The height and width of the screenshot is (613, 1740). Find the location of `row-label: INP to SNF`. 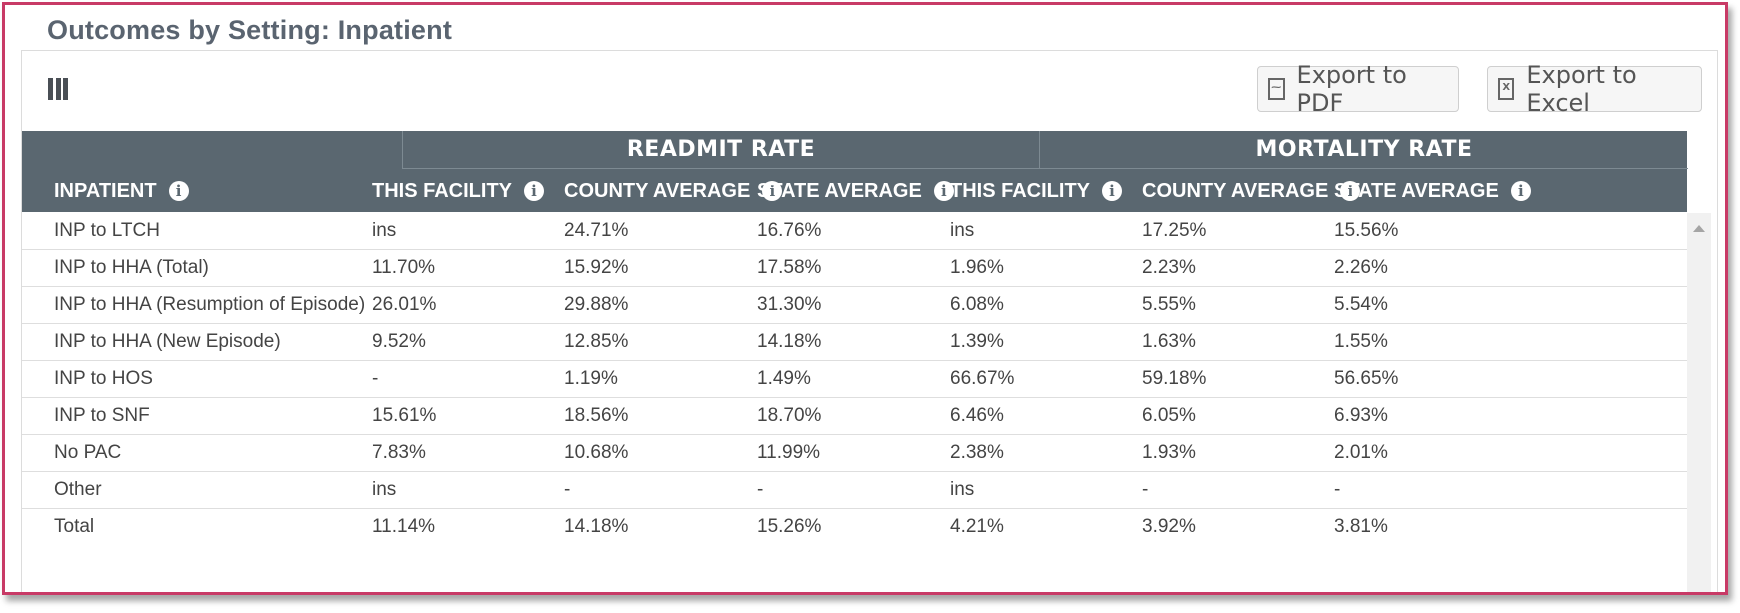

row-label: INP to SNF is located at coordinates (102, 415).